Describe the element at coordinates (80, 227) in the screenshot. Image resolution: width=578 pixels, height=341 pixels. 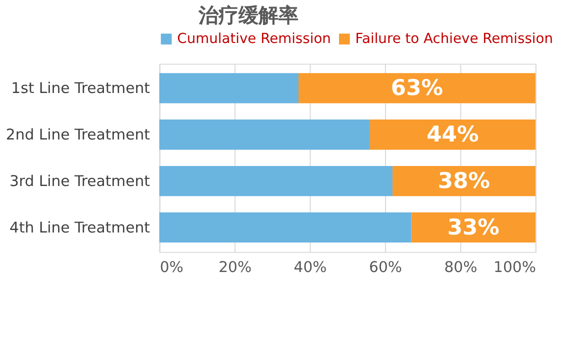
I see `y-tick-label: 4th Line Treatment` at that location.